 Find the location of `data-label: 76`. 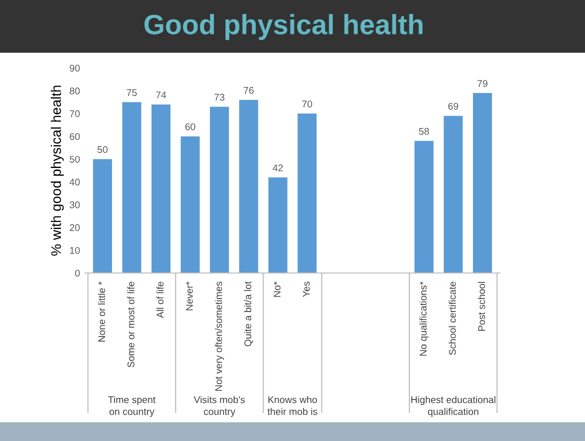

data-label: 76 is located at coordinates (249, 90).